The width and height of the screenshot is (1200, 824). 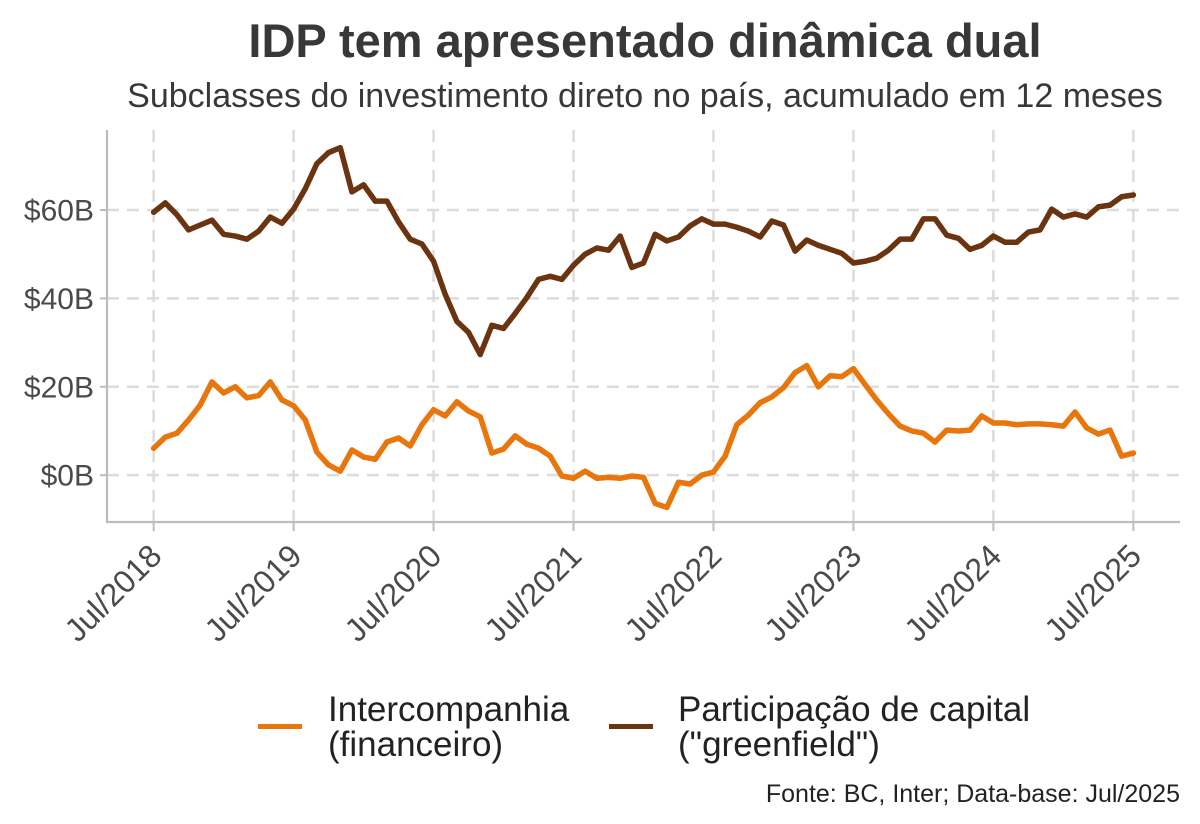 I want to click on legend-label-intercompanhia: Intercompanhia (financeiro), so click(x=449, y=727).